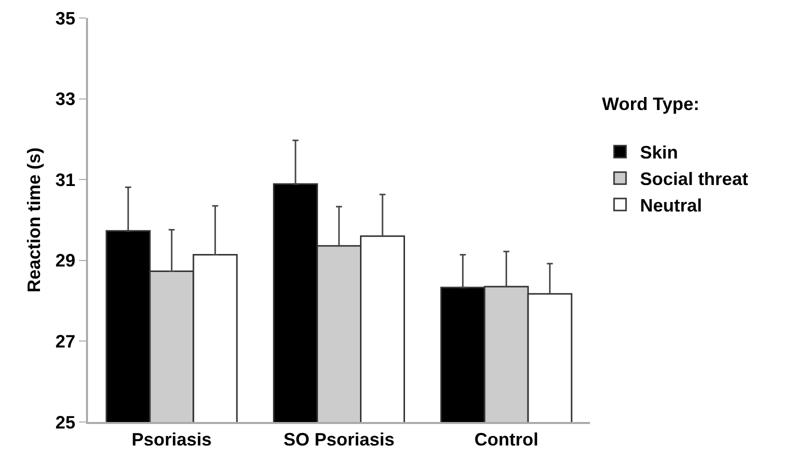 Image resolution: width=795 pixels, height=466 pixels. I want to click on legend-label: Social threat, so click(694, 179).